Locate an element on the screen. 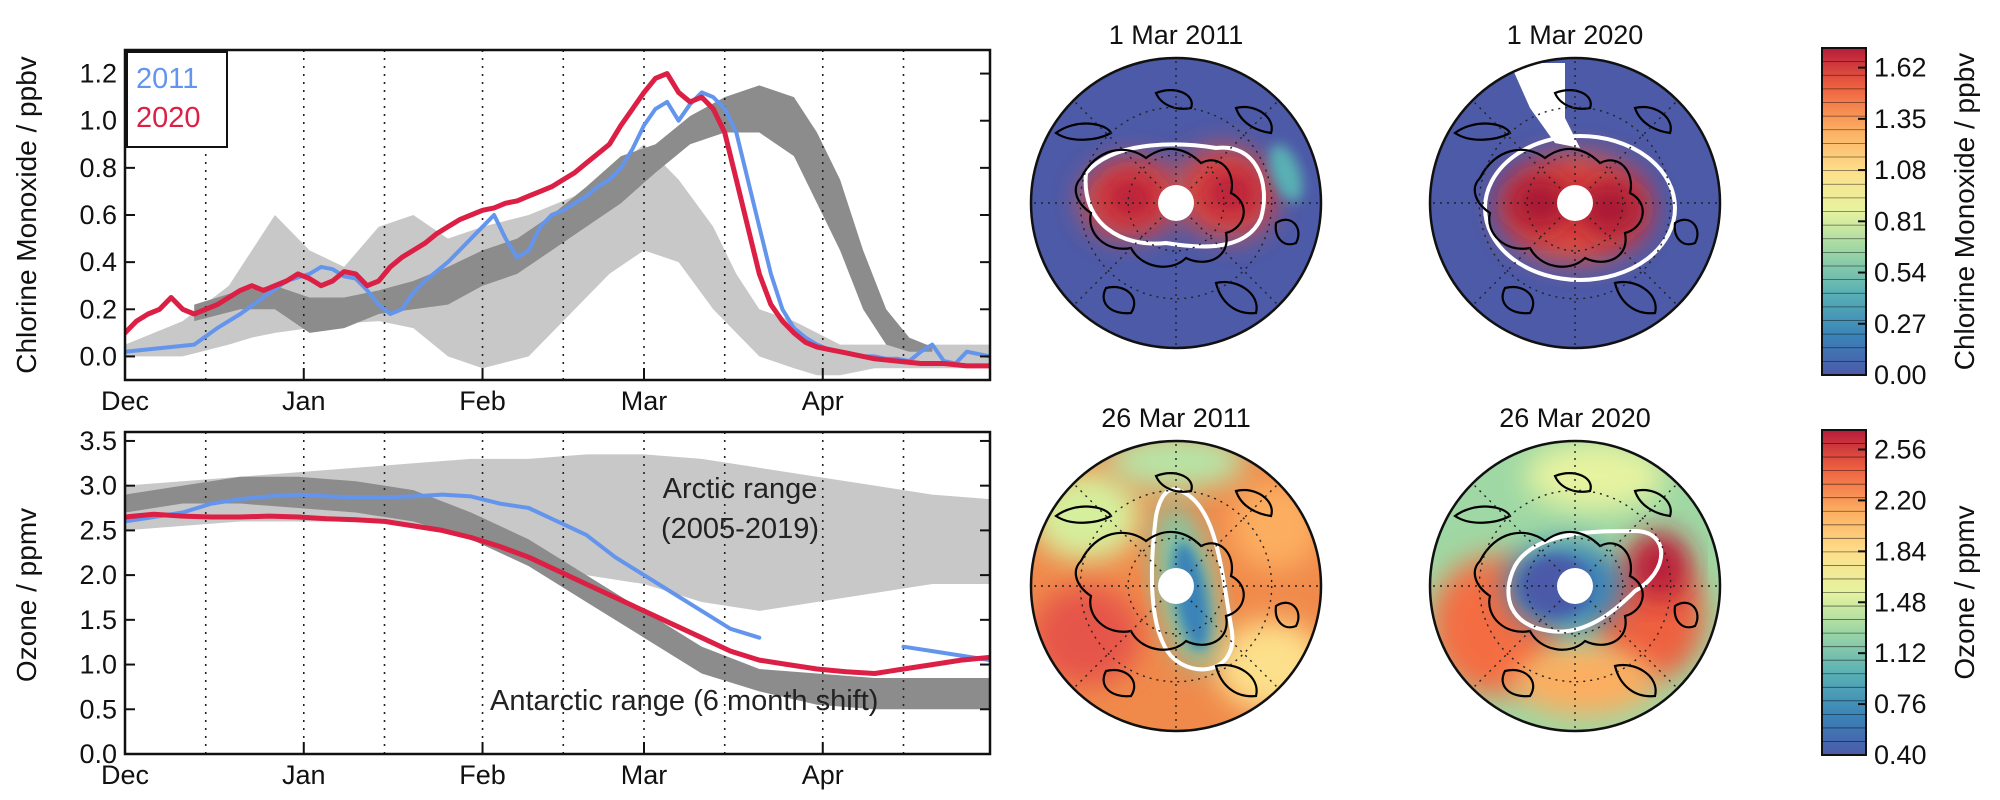 The image size is (2000, 800). arctic-range-annotation-line2: (2005-2019) is located at coordinates (740, 529).